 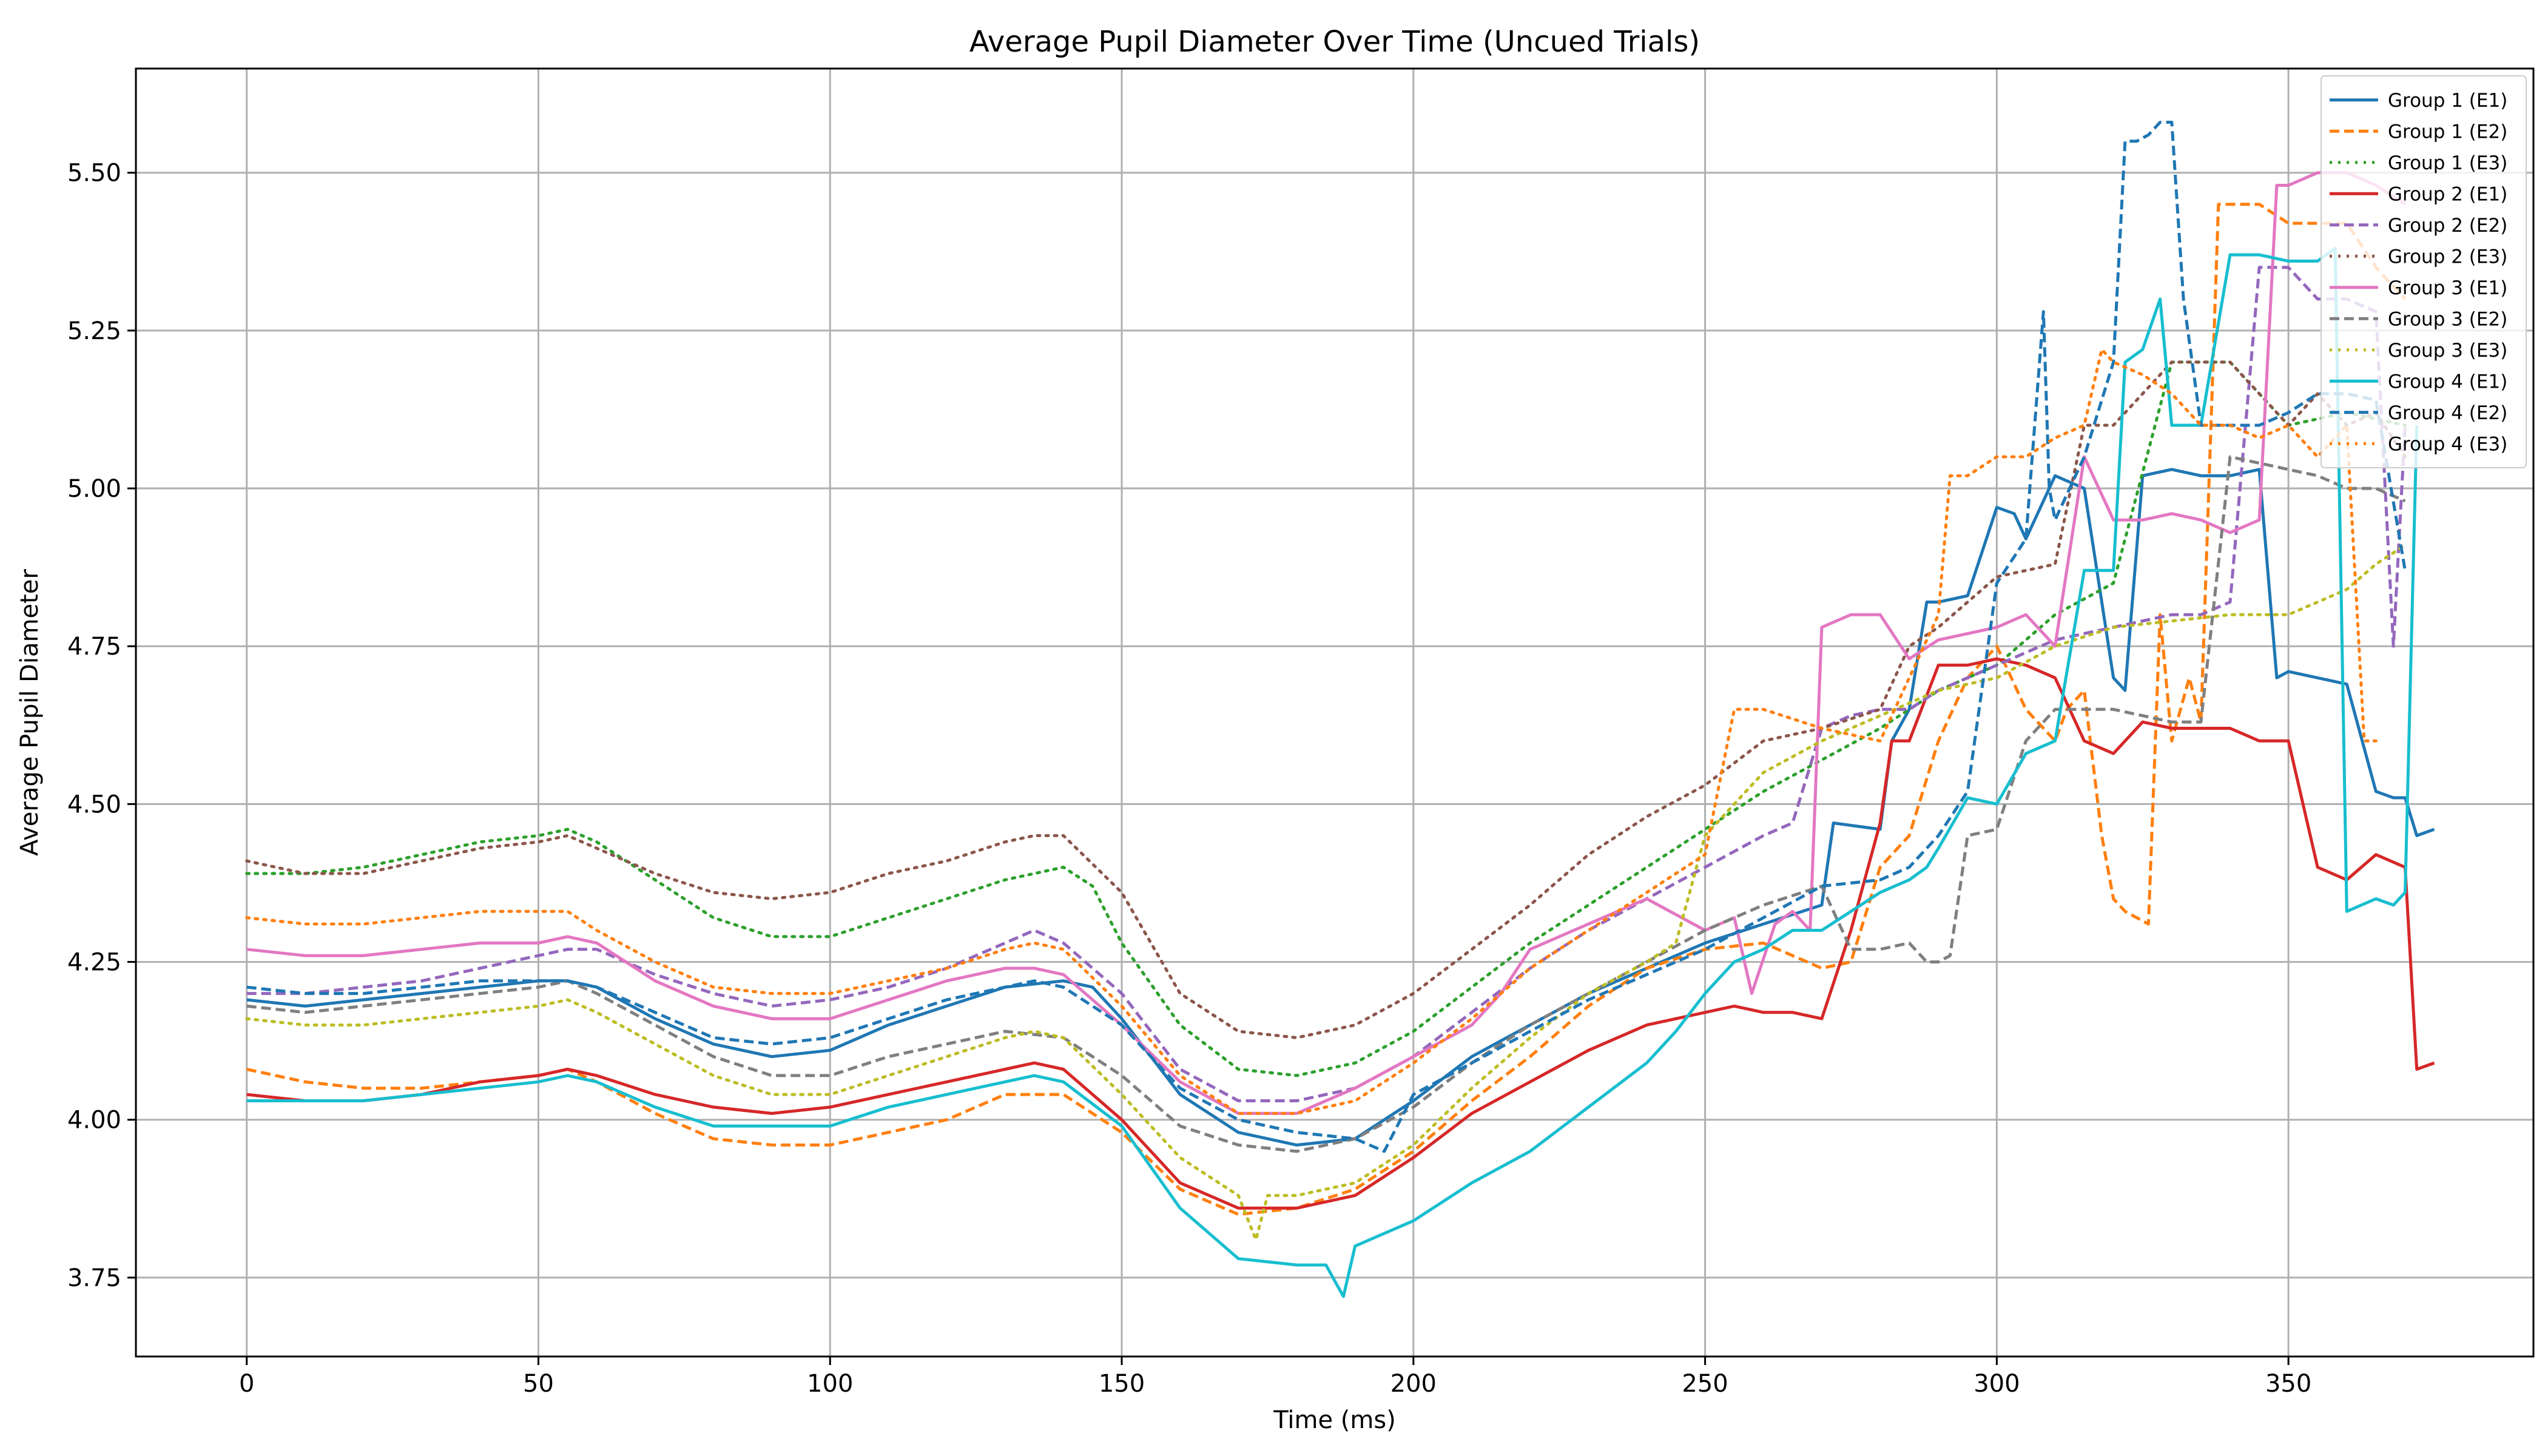 What do you see at coordinates (2447, 132) in the screenshot?
I see `legend-label: Group 1 (E2)` at bounding box center [2447, 132].